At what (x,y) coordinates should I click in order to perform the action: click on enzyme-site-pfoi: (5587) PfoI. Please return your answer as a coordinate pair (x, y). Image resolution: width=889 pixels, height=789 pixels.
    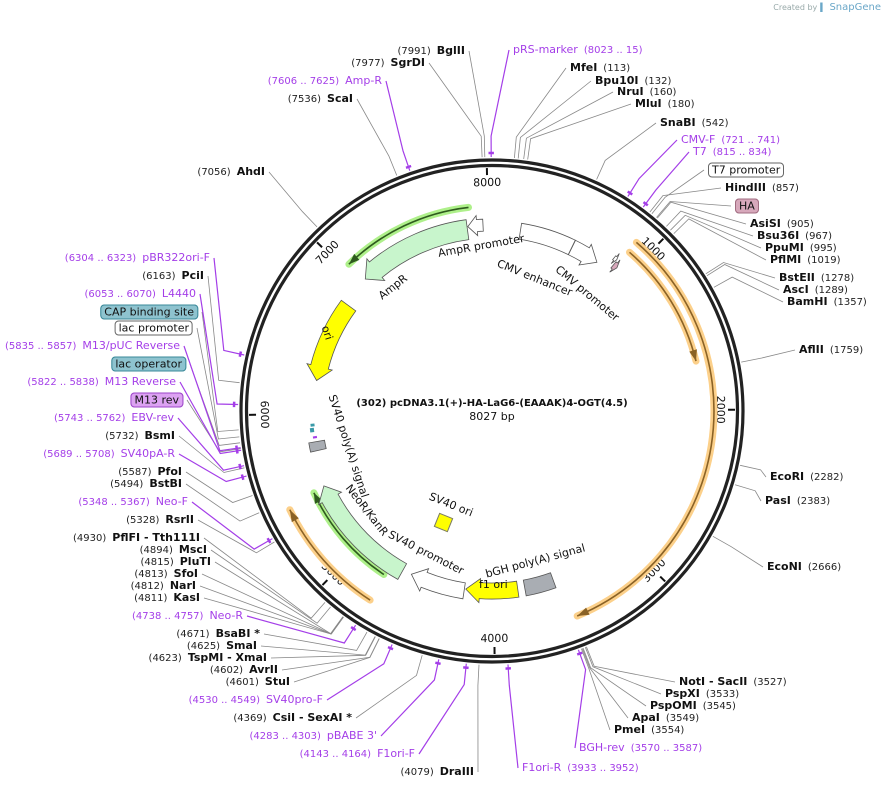
    Looking at the image, I should click on (150, 472).